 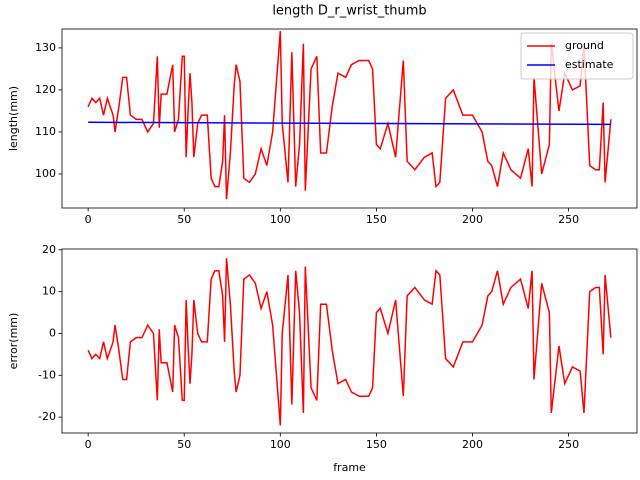 What do you see at coordinates (47, 416) in the screenshot?
I see `y-tick-label: -20` at bounding box center [47, 416].